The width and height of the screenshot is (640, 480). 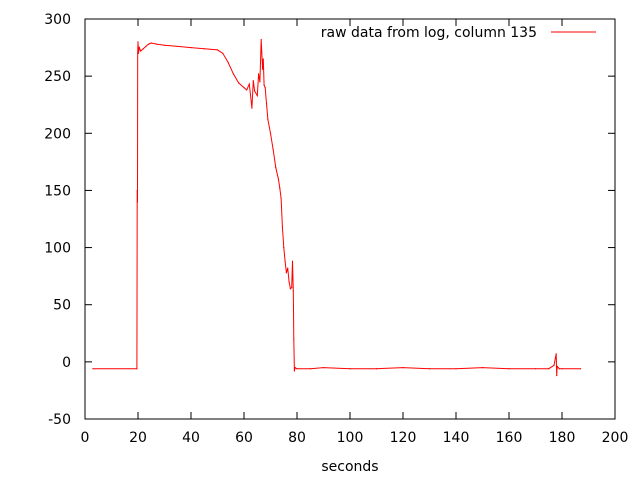 I want to click on y-tick-label: -50, so click(x=59, y=420).